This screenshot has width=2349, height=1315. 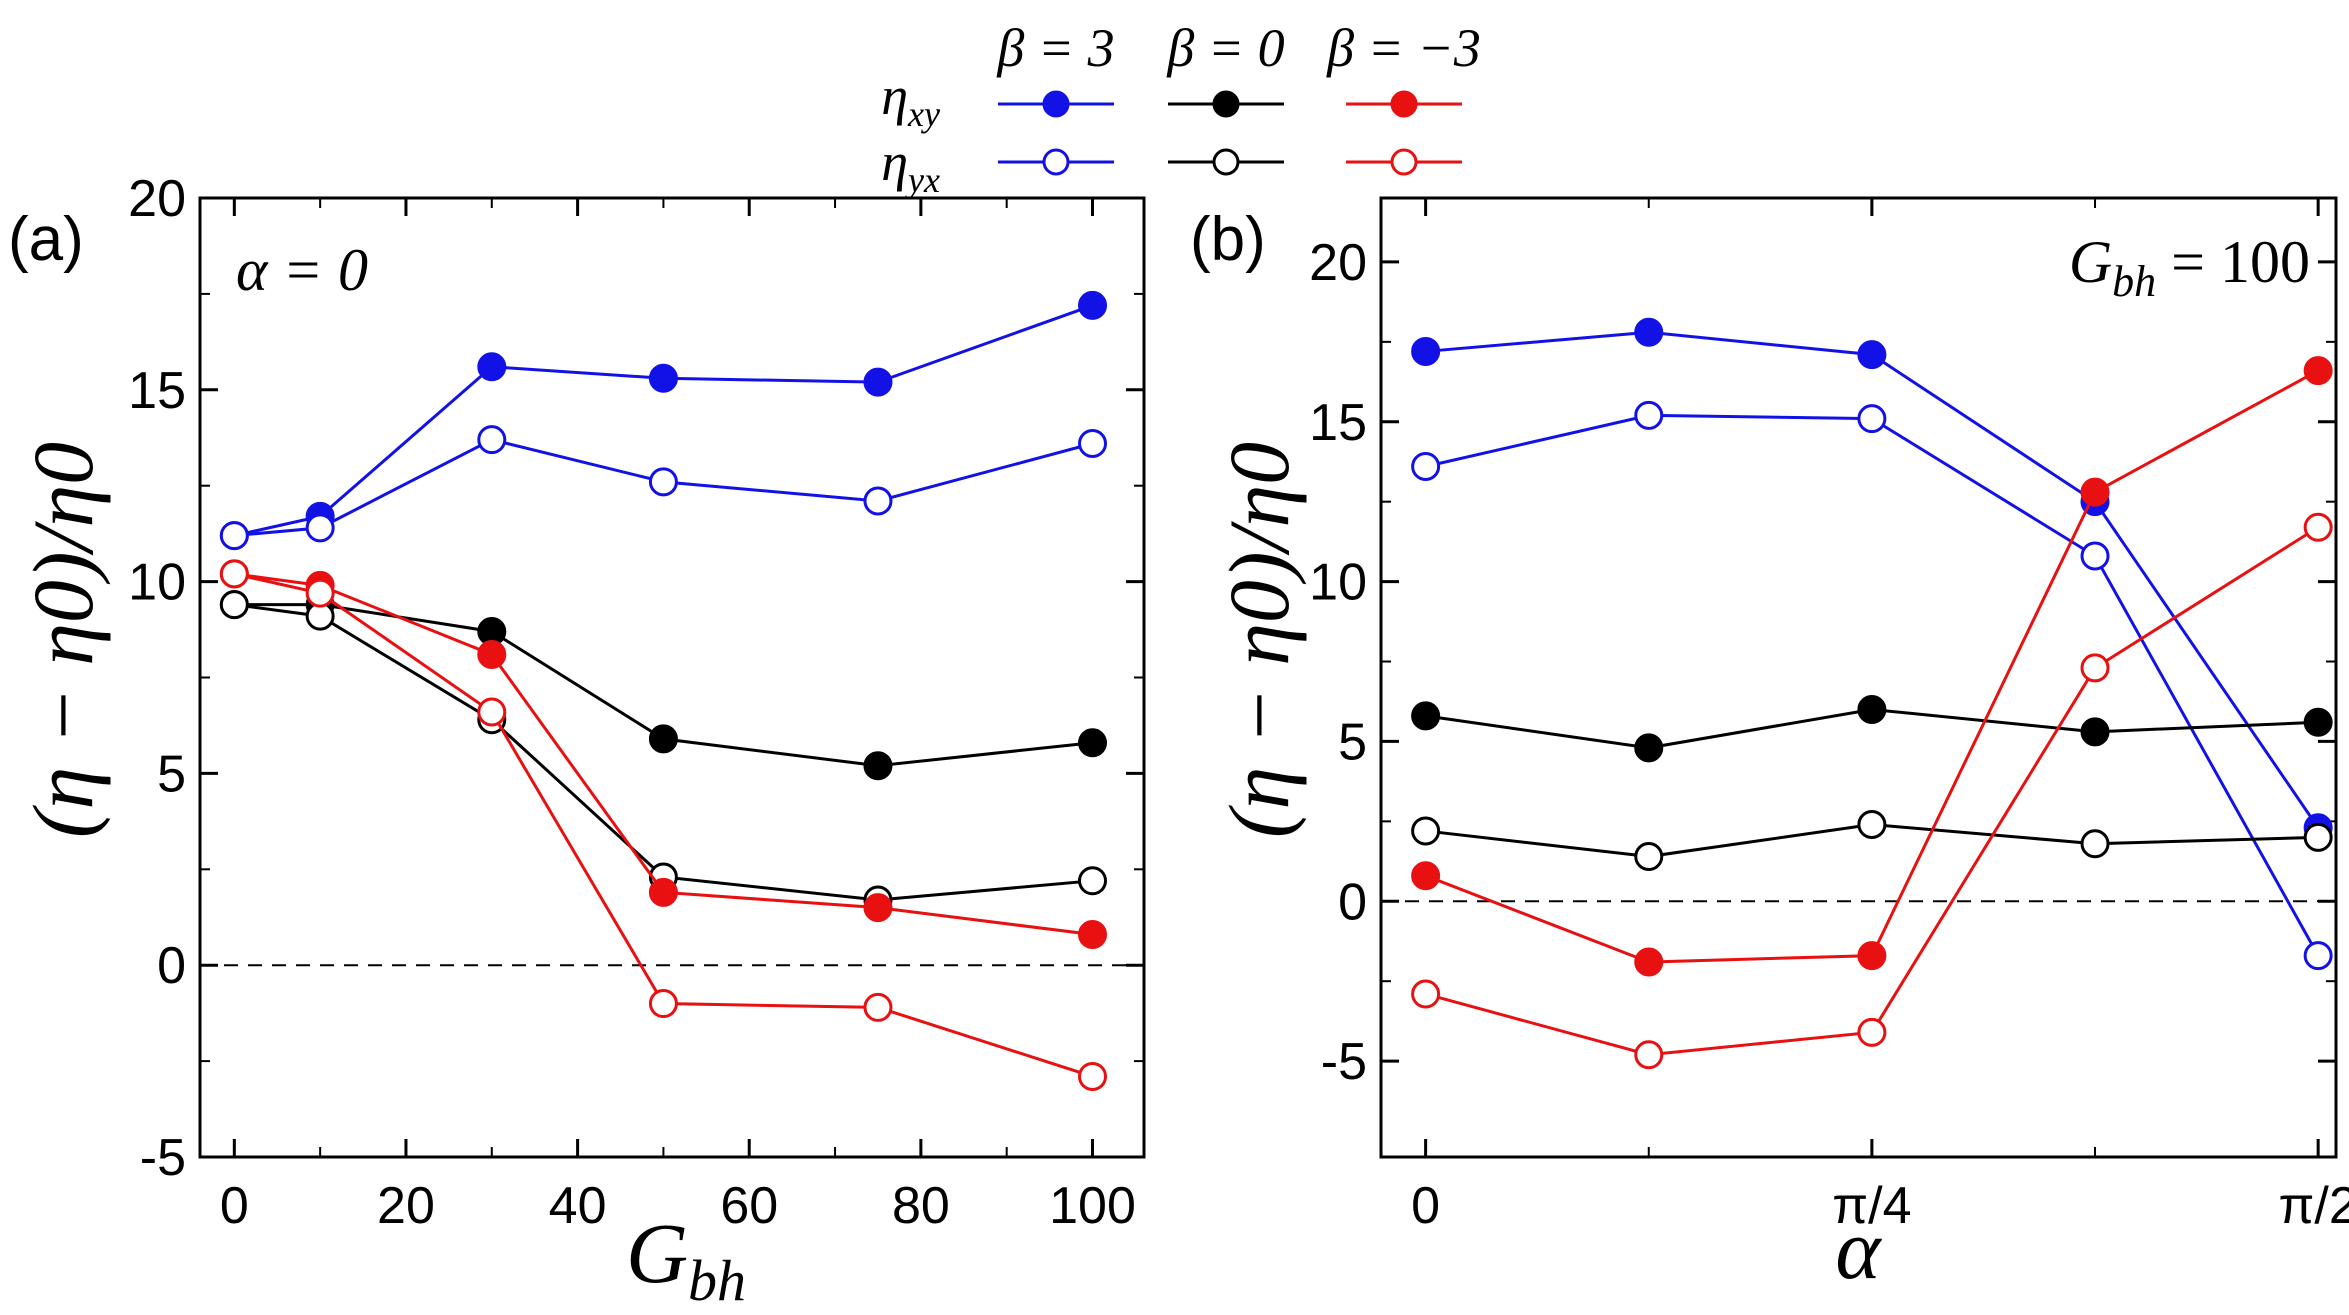 What do you see at coordinates (1056, 104) in the screenshot?
I see `legend-sample-eta-xy-beta-3-marker` at bounding box center [1056, 104].